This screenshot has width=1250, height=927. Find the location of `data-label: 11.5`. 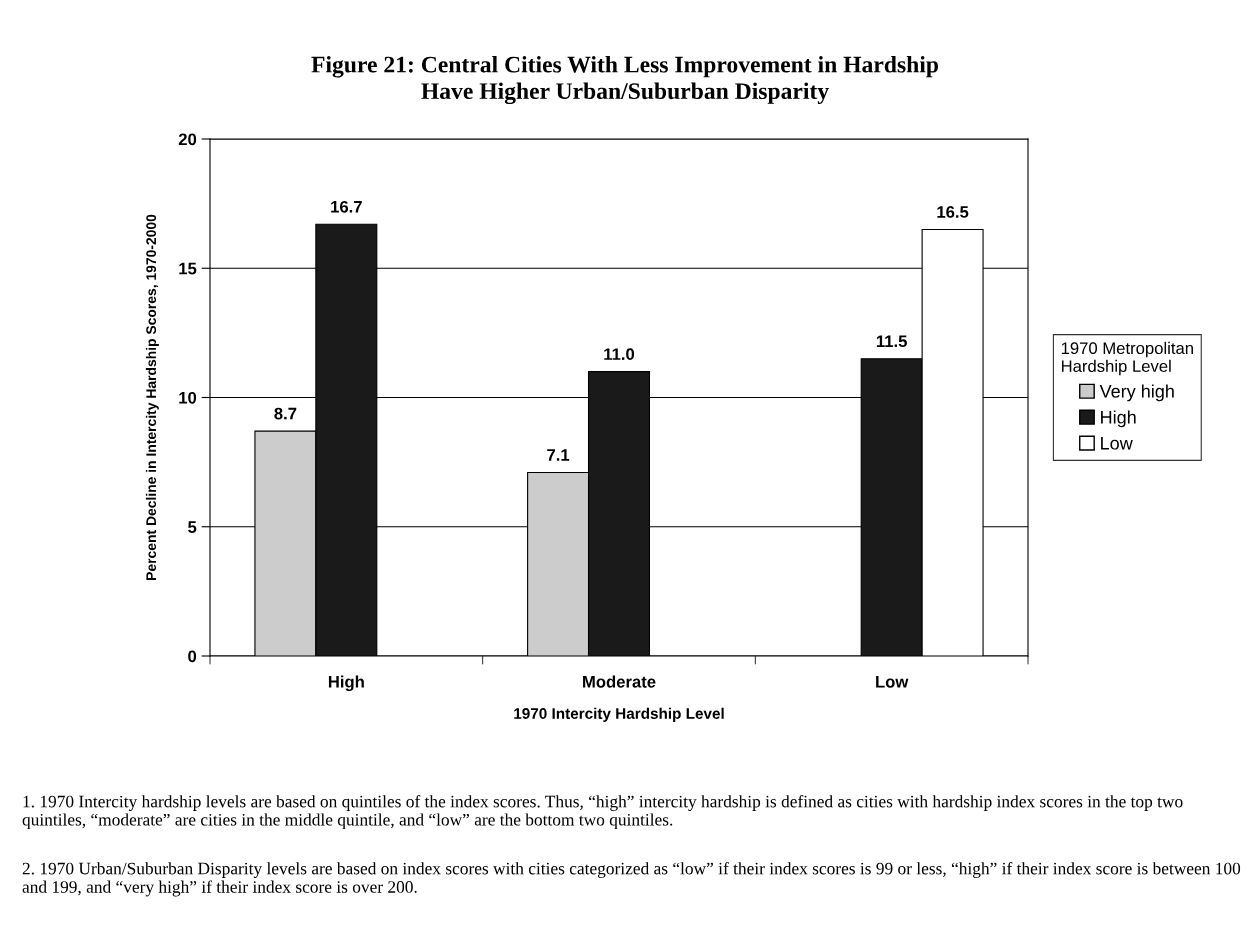

data-label: 11.5 is located at coordinates (891, 341).